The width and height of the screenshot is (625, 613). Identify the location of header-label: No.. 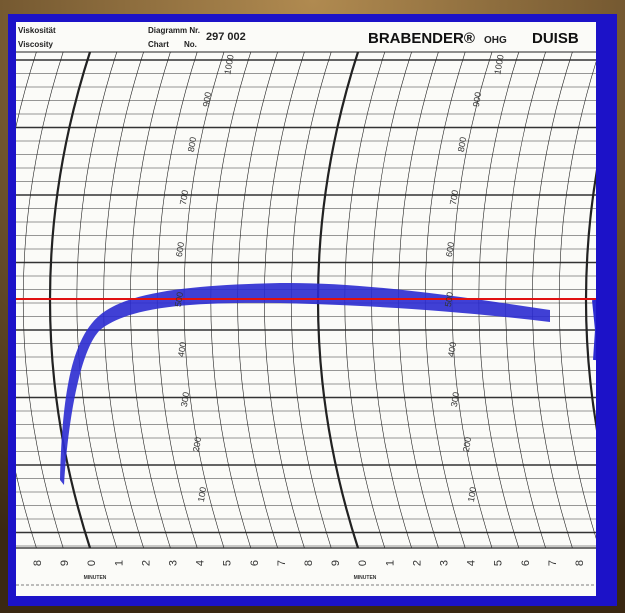
(190, 44).